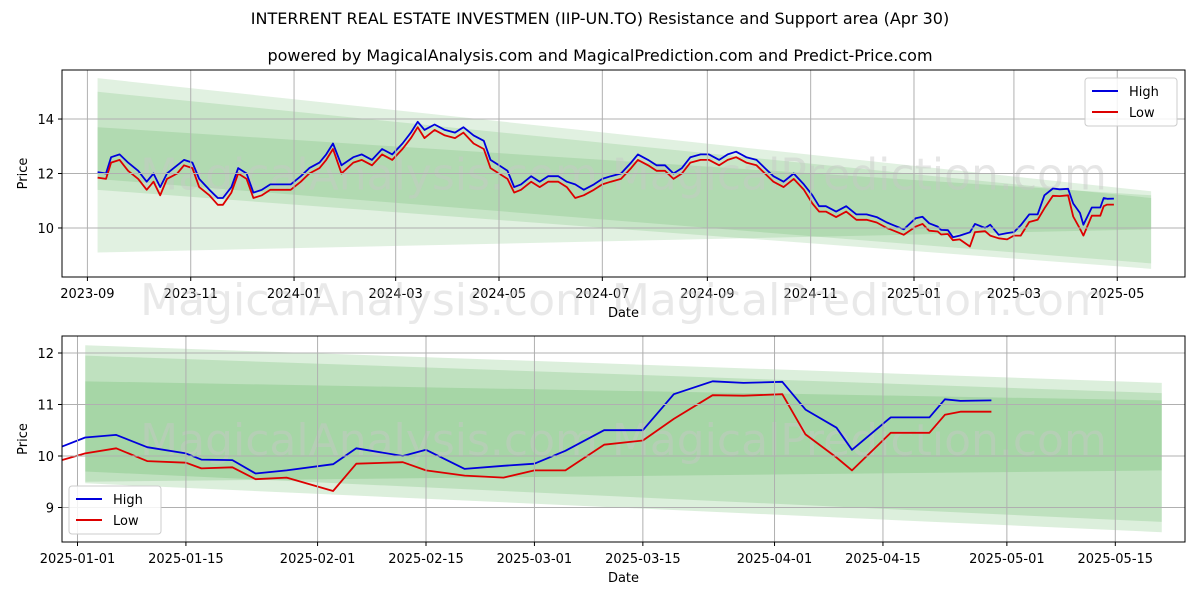 Image resolution: width=1200 pixels, height=600 pixels. Describe the element at coordinates (775, 559) in the screenshot. I see `x-tick-label: 2025-04-01` at that location.